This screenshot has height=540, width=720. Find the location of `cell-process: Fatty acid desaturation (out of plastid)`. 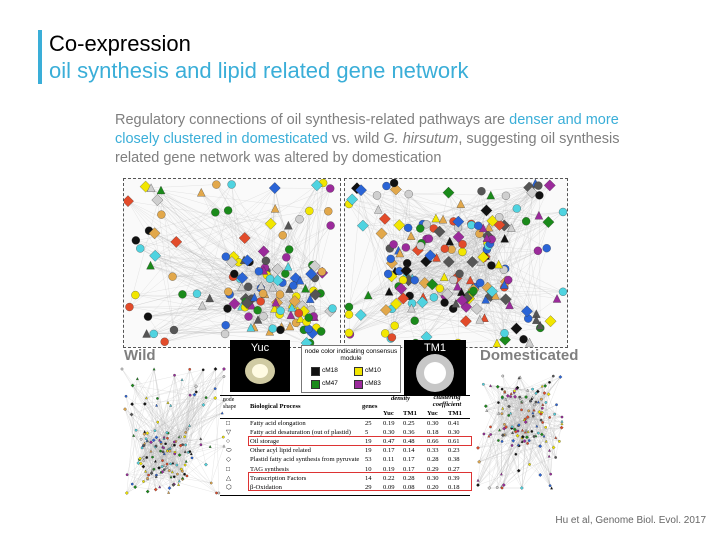

cell-process: Fatty acid desaturation (out of plastid) is located at coordinates (300, 433).